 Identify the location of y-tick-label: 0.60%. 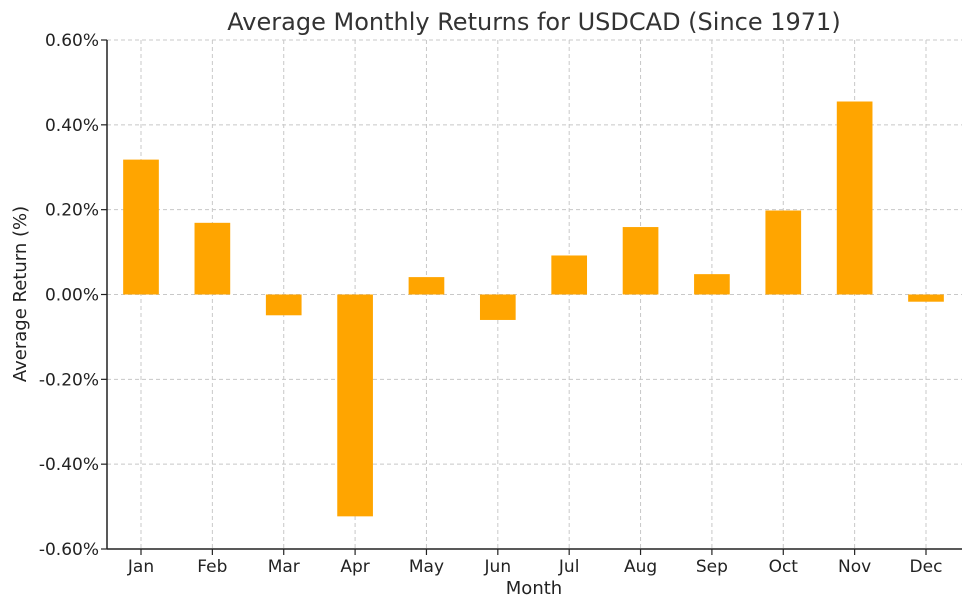
(72, 41).